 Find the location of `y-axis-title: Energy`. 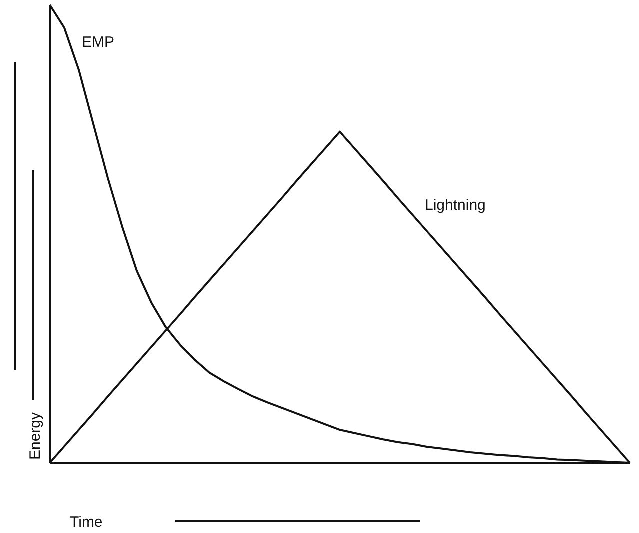

y-axis-title: Energy is located at coordinates (35, 436).